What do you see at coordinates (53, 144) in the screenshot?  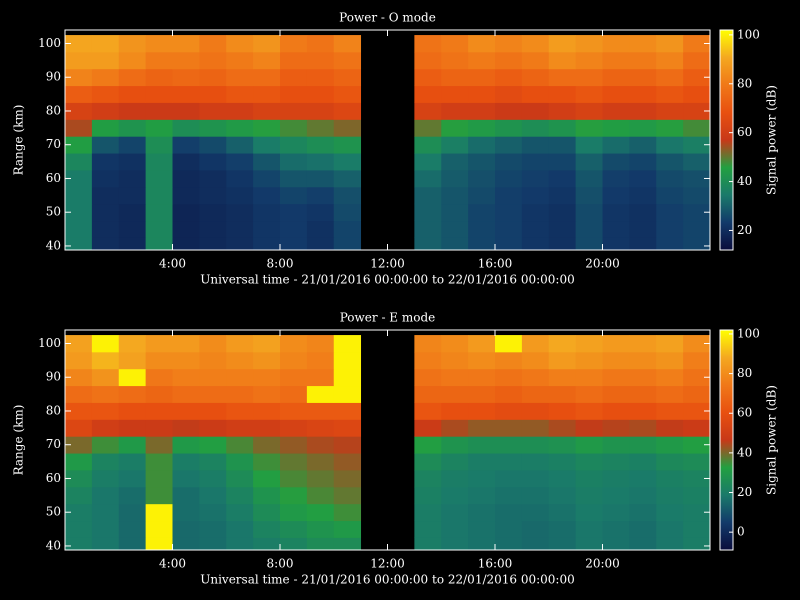 I see `y-tick-label: 70` at bounding box center [53, 144].